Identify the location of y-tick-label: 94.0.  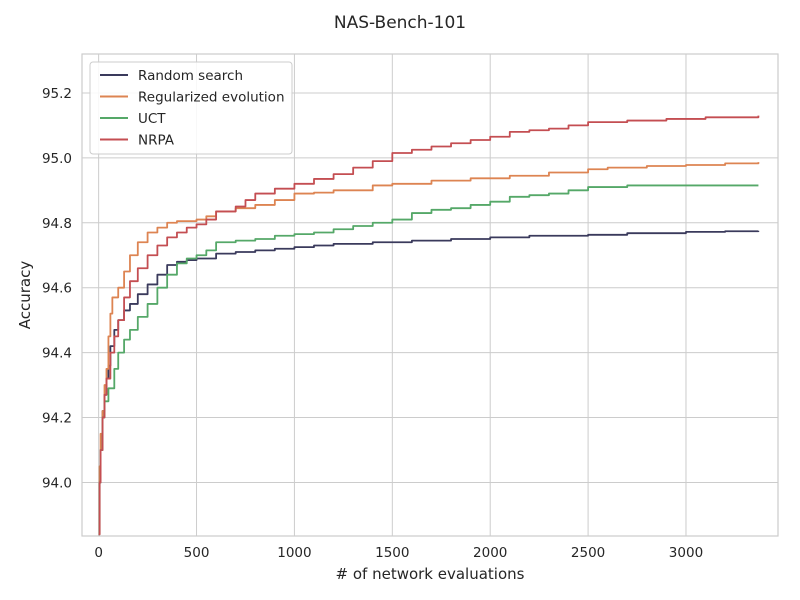
(57, 483).